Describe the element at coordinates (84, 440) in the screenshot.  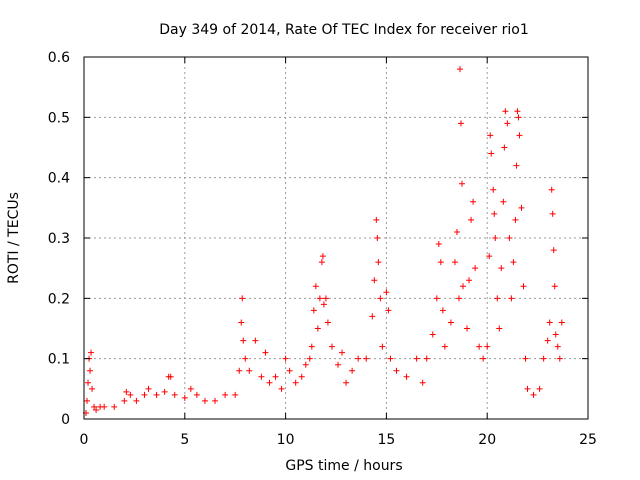
I see `x-tick-label: 0` at that location.